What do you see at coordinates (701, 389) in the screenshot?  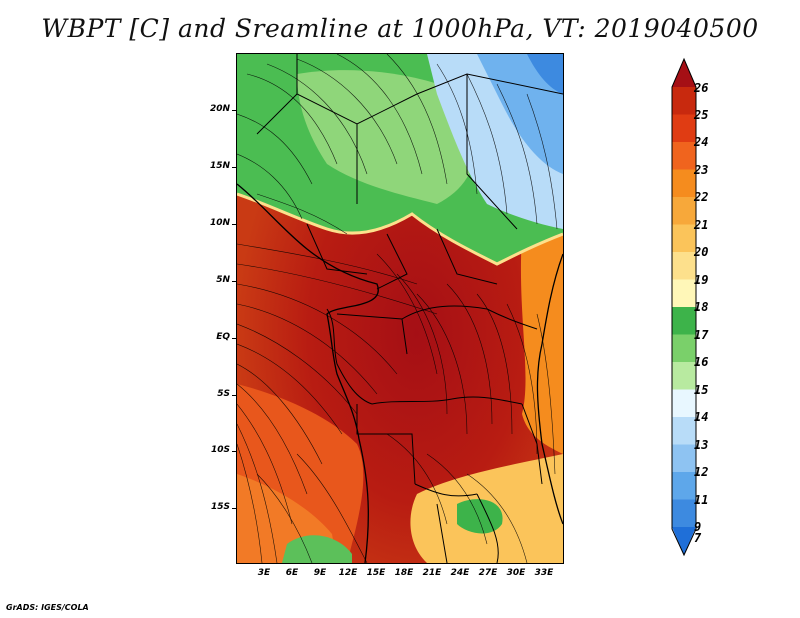 I see `colorbar-label: 15` at bounding box center [701, 389].